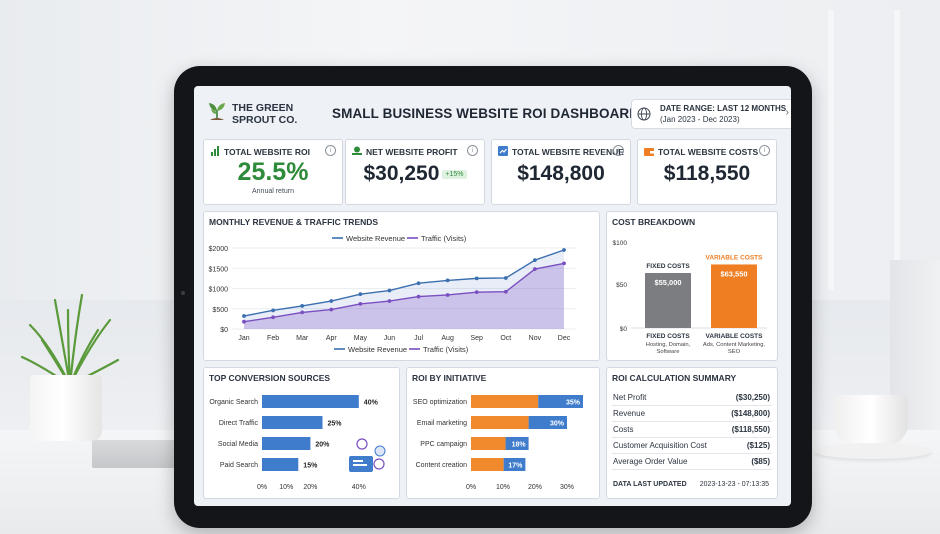  What do you see at coordinates (449, 378) in the screenshot?
I see `roi-initiative-title: ROI BY INITIATIVE` at bounding box center [449, 378].